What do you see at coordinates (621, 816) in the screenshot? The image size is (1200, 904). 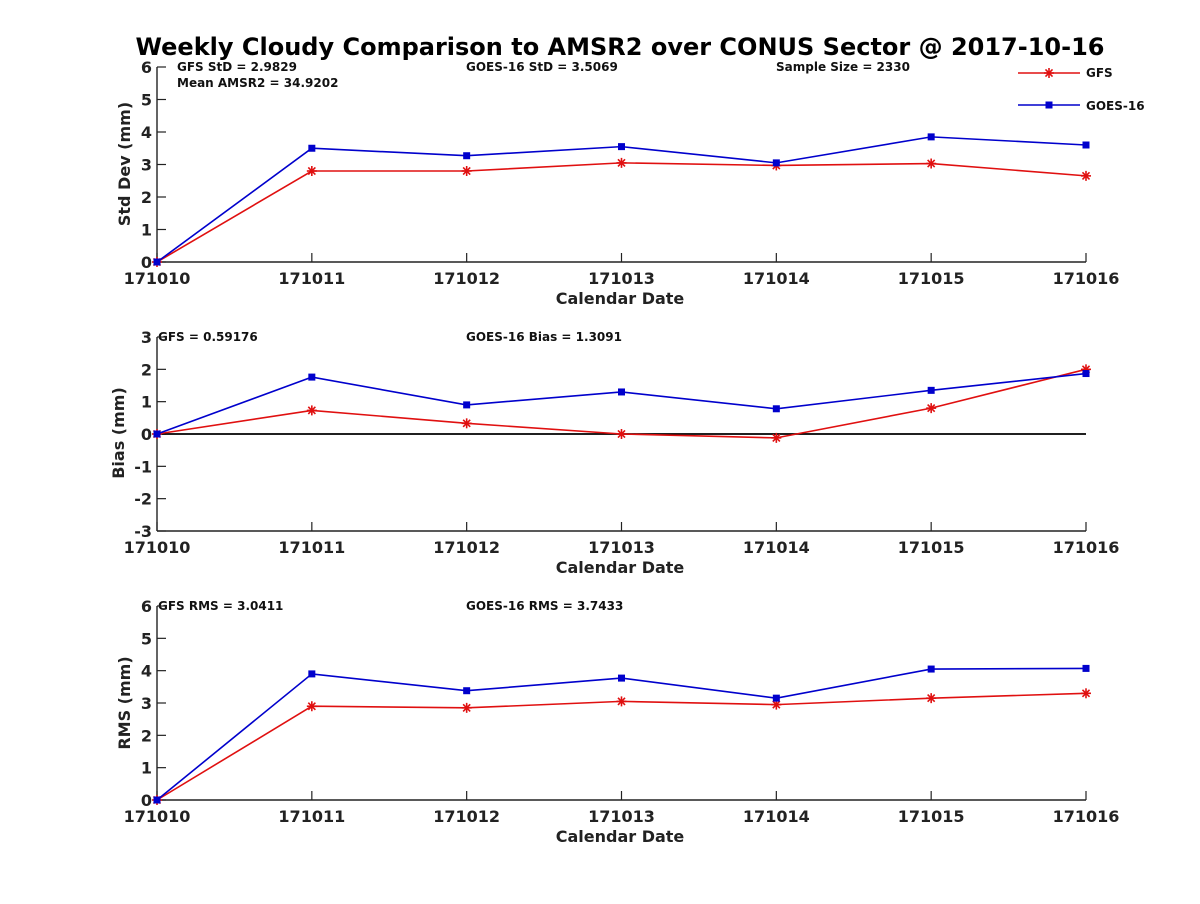 I see `x-tick-label-rms: 171013` at bounding box center [621, 816].